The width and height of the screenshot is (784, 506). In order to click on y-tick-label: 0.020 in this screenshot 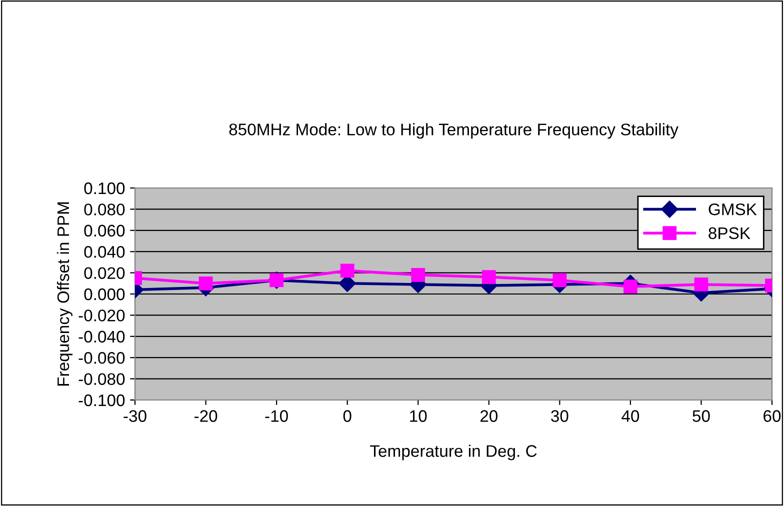, I will do `click(104, 273)`.